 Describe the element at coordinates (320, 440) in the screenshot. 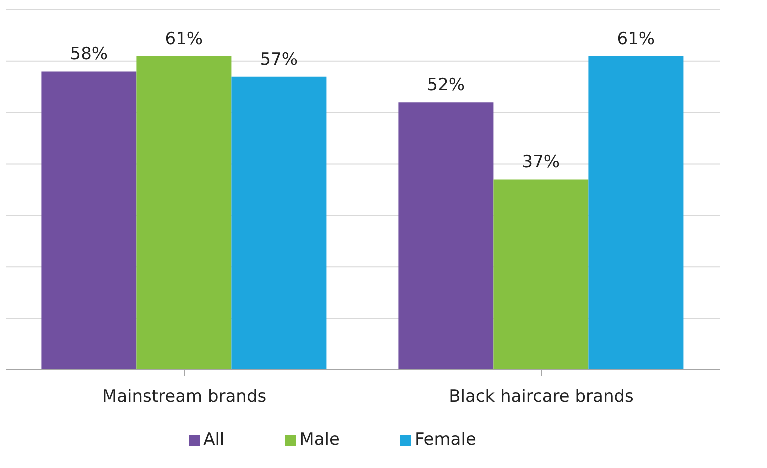

I see `legend-label: Male` at that location.